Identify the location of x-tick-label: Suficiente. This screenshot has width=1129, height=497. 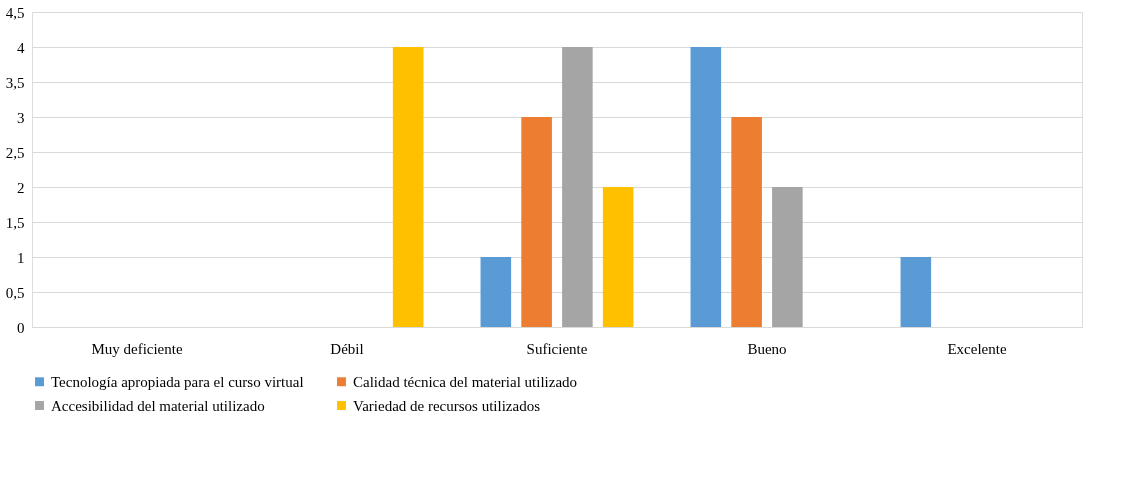
(557, 348).